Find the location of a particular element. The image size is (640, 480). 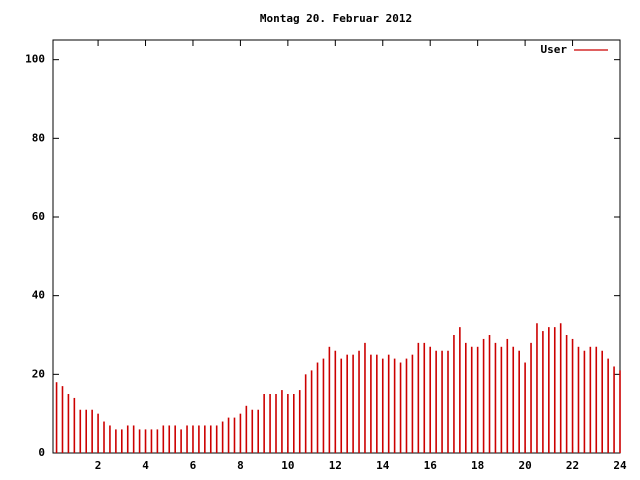

x-tick-label: 22 is located at coordinates (572, 465).